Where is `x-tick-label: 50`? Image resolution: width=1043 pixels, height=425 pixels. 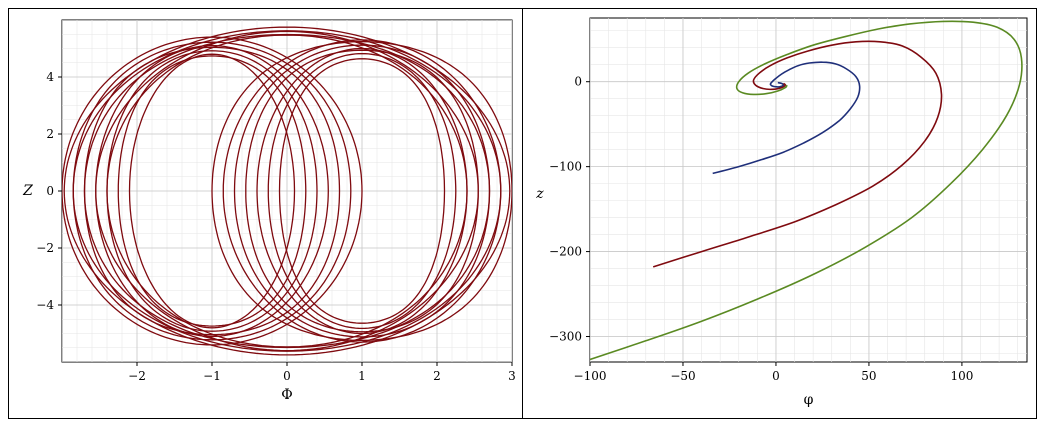 x-tick-label: 50 is located at coordinates (868, 376).